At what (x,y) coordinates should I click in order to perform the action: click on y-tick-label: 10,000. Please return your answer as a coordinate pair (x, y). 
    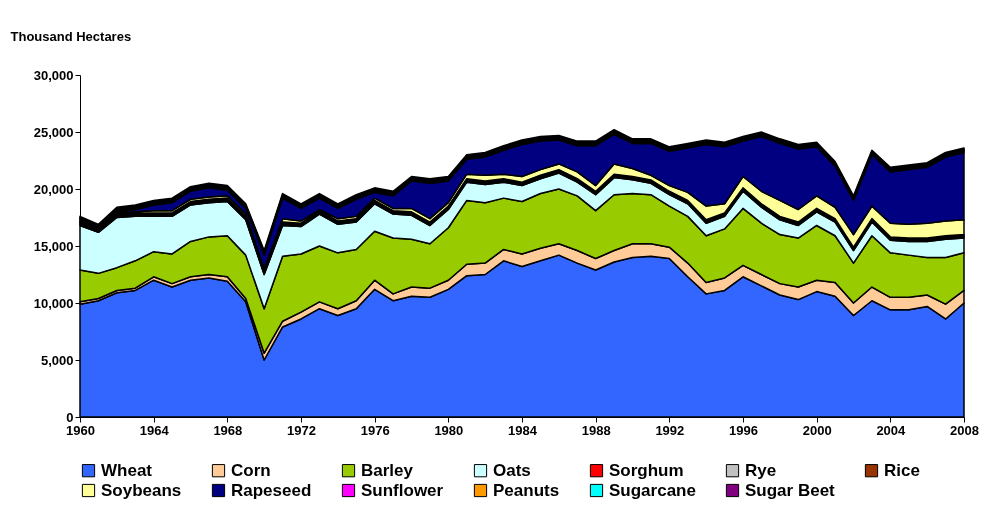
    Looking at the image, I should click on (53, 303).